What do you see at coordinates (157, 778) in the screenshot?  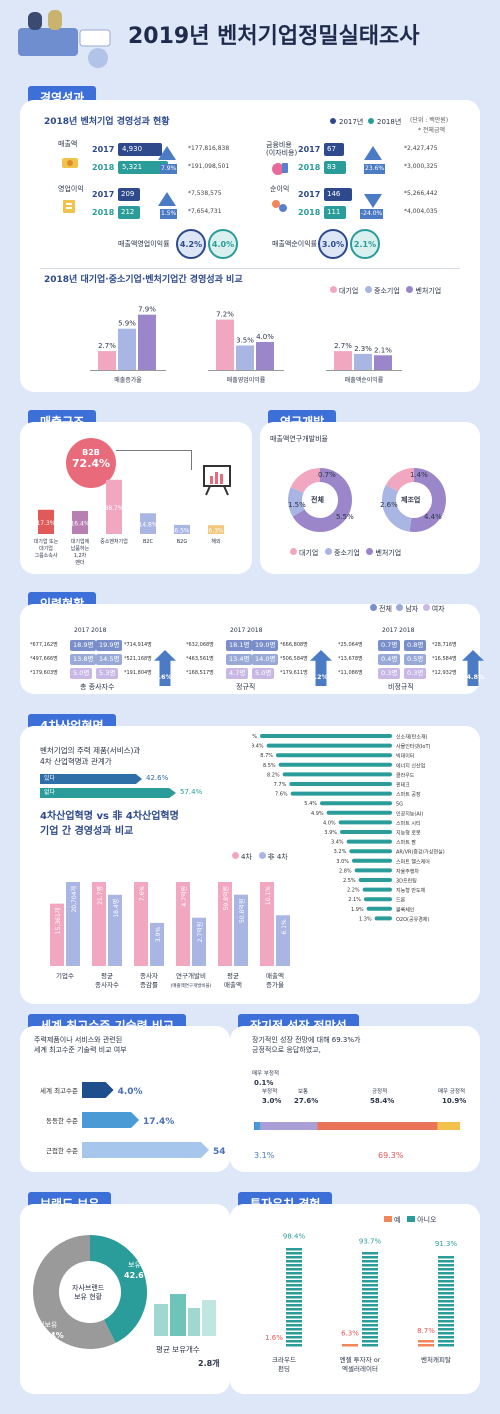 I see `ind4-yes-value: 42.6%` at bounding box center [157, 778].